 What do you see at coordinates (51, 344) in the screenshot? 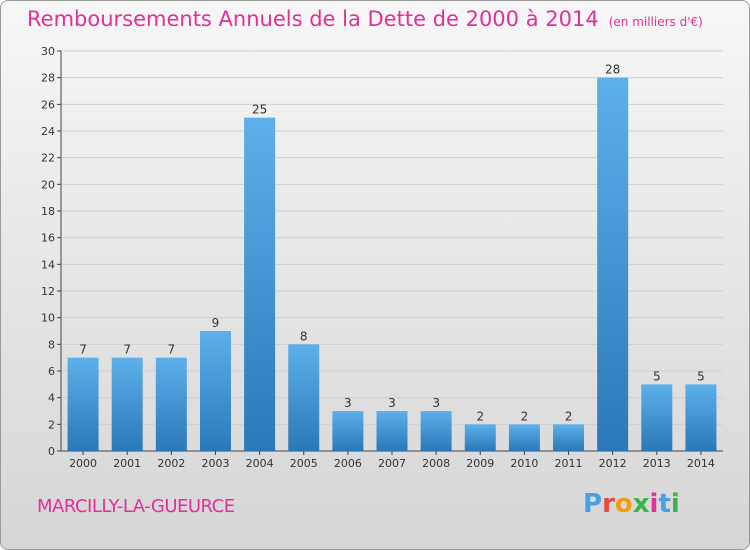
I see `y-tick-label: 8` at bounding box center [51, 344].